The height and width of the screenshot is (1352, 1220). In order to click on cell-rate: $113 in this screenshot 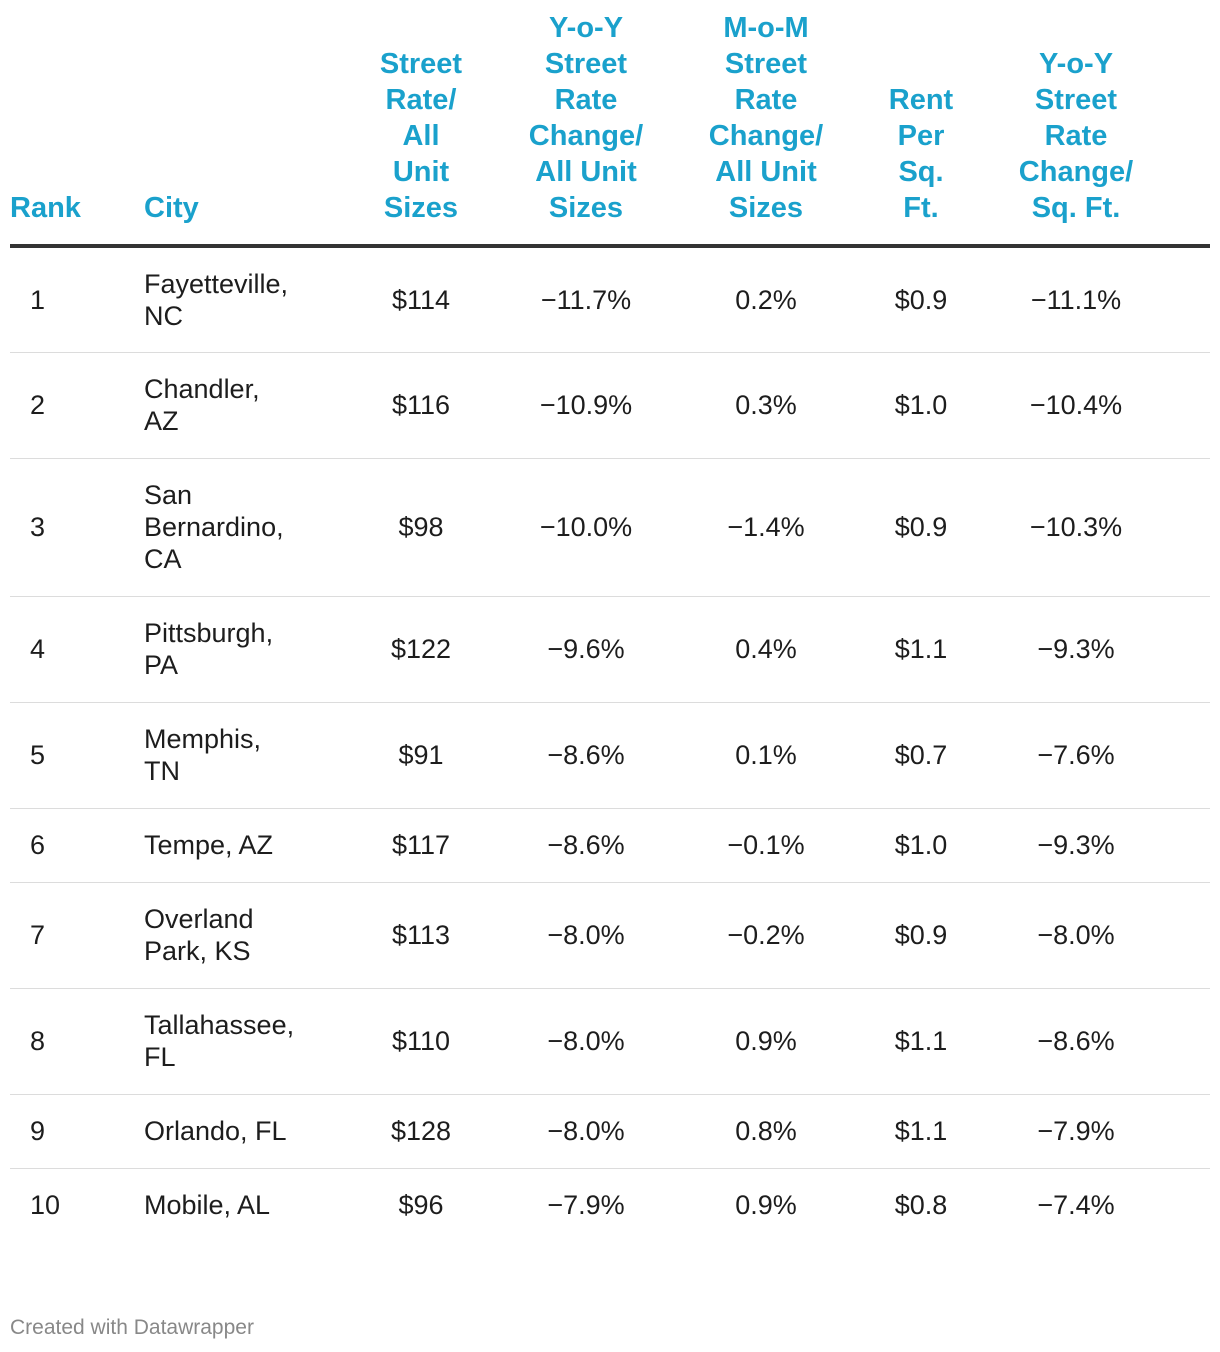, I will do `click(421, 935)`.